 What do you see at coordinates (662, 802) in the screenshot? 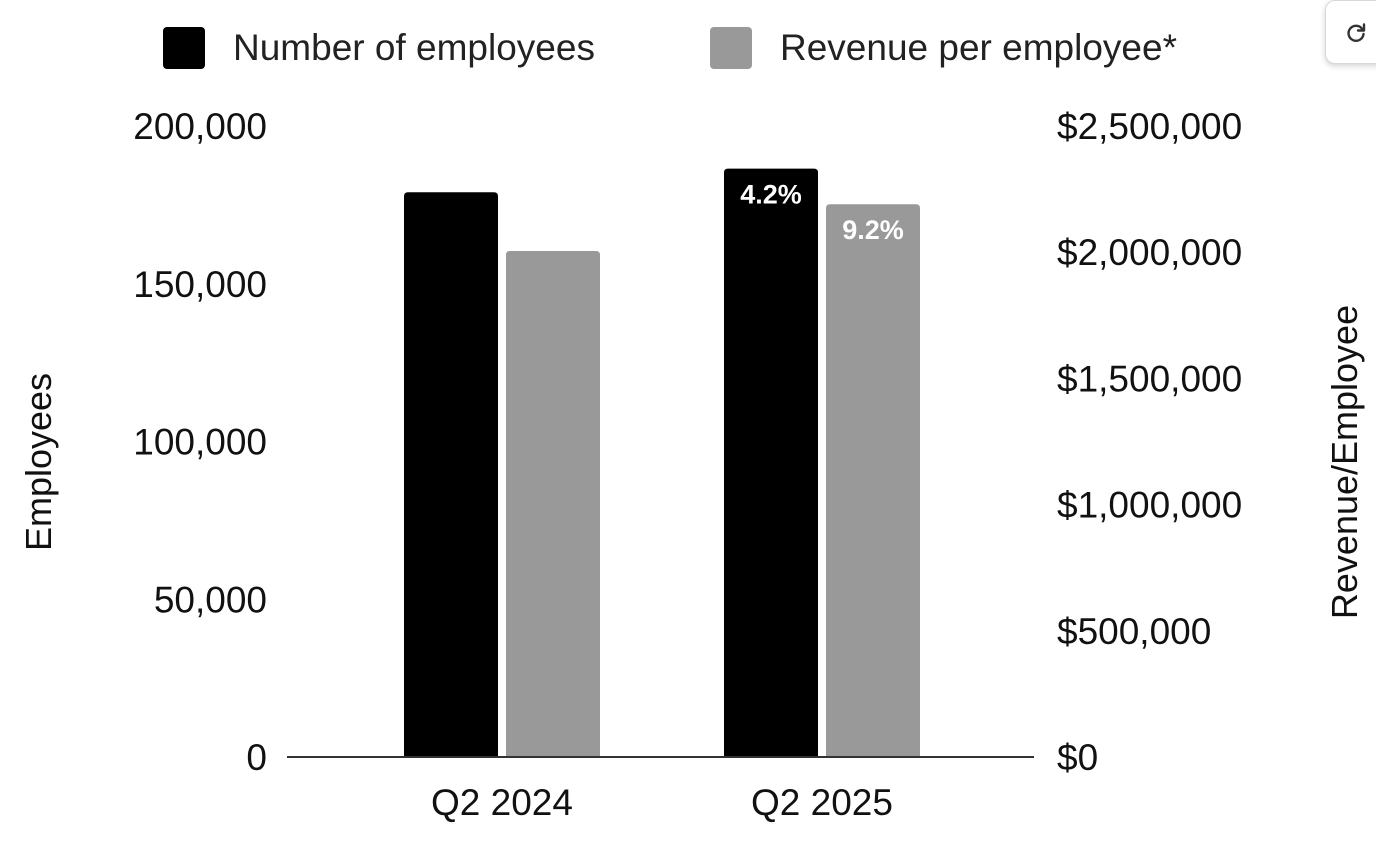
I see `x-axis-labels: Q2 2024 Q2 2025` at bounding box center [662, 802].